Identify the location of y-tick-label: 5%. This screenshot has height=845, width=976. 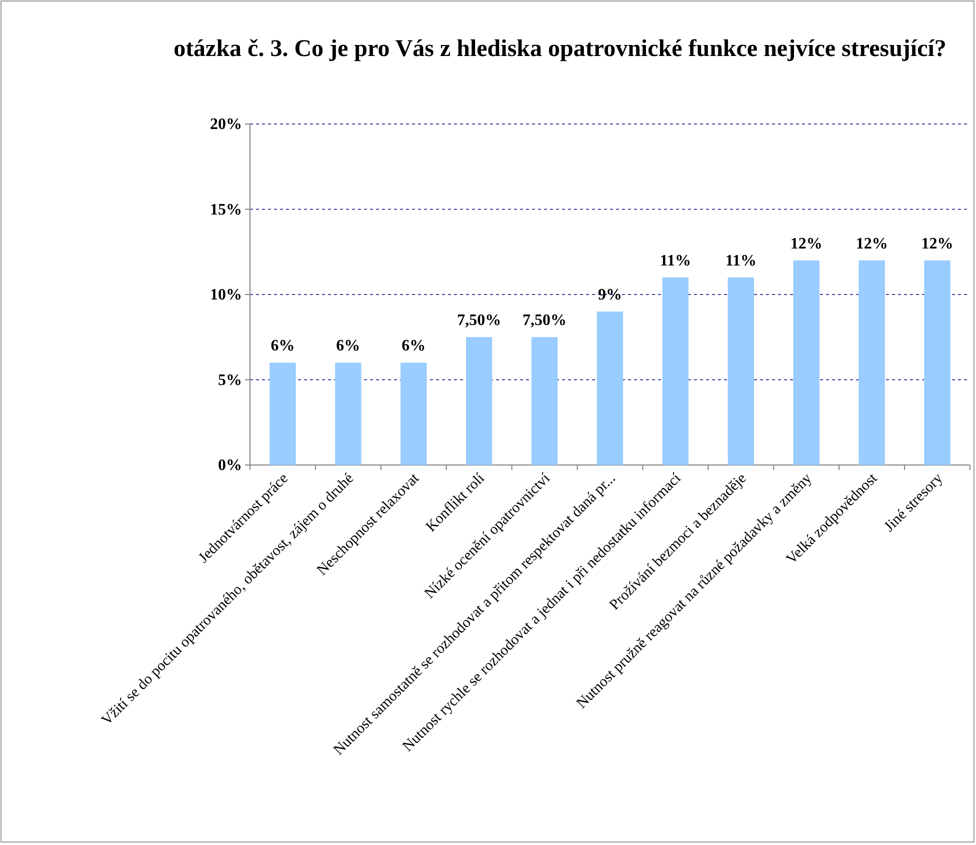
(230, 380).